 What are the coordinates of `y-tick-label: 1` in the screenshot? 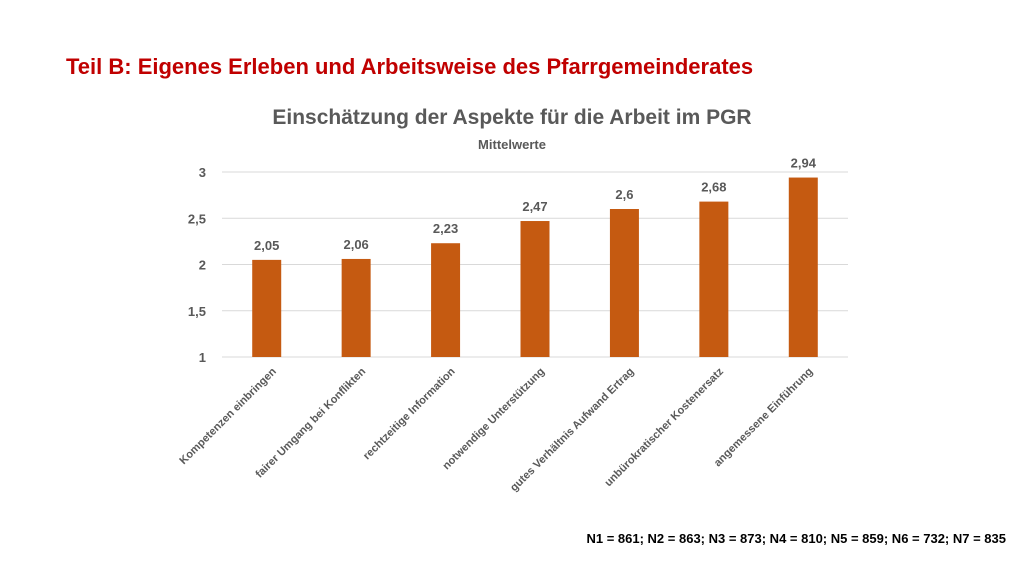 It's located at (202, 357).